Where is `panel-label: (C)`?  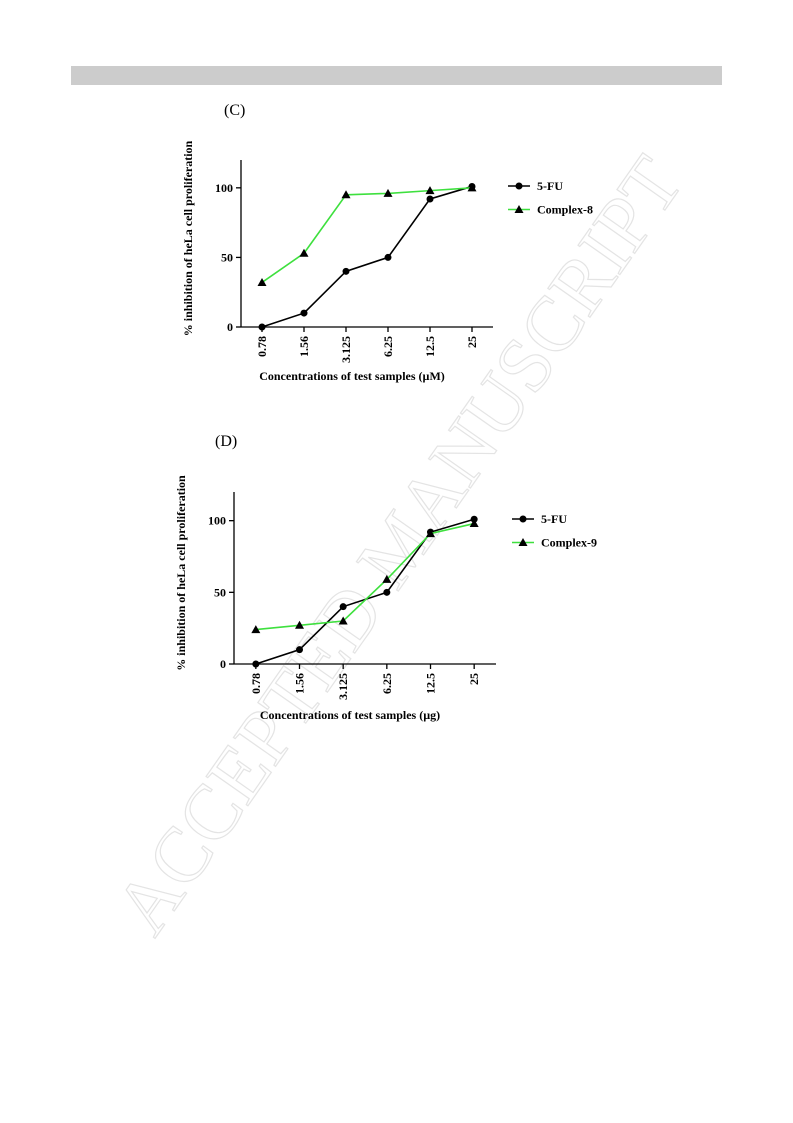 panel-label: (C) is located at coordinates (234, 110).